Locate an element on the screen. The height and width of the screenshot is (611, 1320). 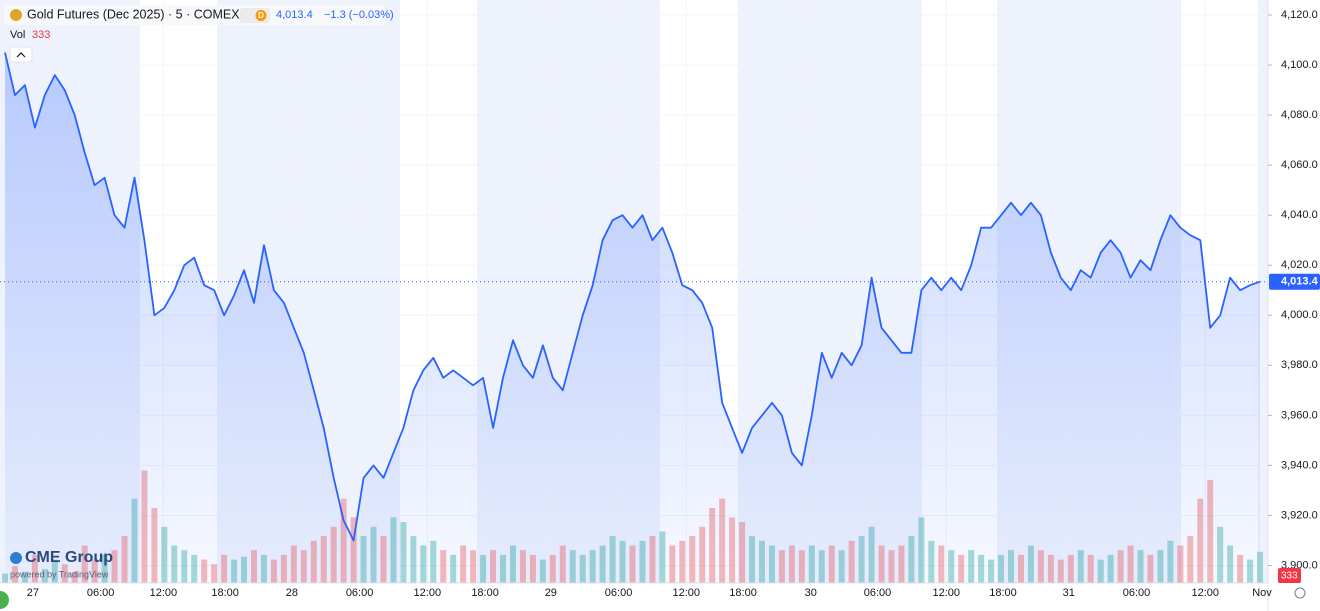
last-price-tag is located at coordinates (1294, 281).